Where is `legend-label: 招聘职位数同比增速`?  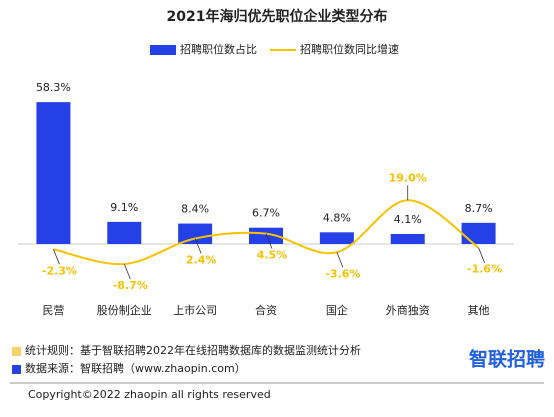 legend-label: 招聘职位数同比增速 is located at coordinates (349, 49).